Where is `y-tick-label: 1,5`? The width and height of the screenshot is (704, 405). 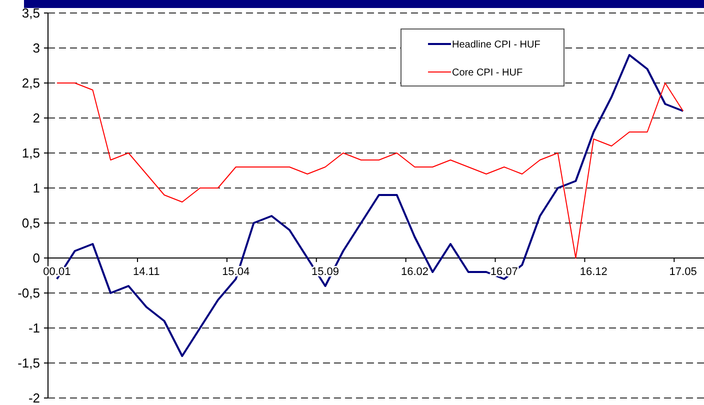
y-tick-label: 1,5 is located at coordinates (31, 153).